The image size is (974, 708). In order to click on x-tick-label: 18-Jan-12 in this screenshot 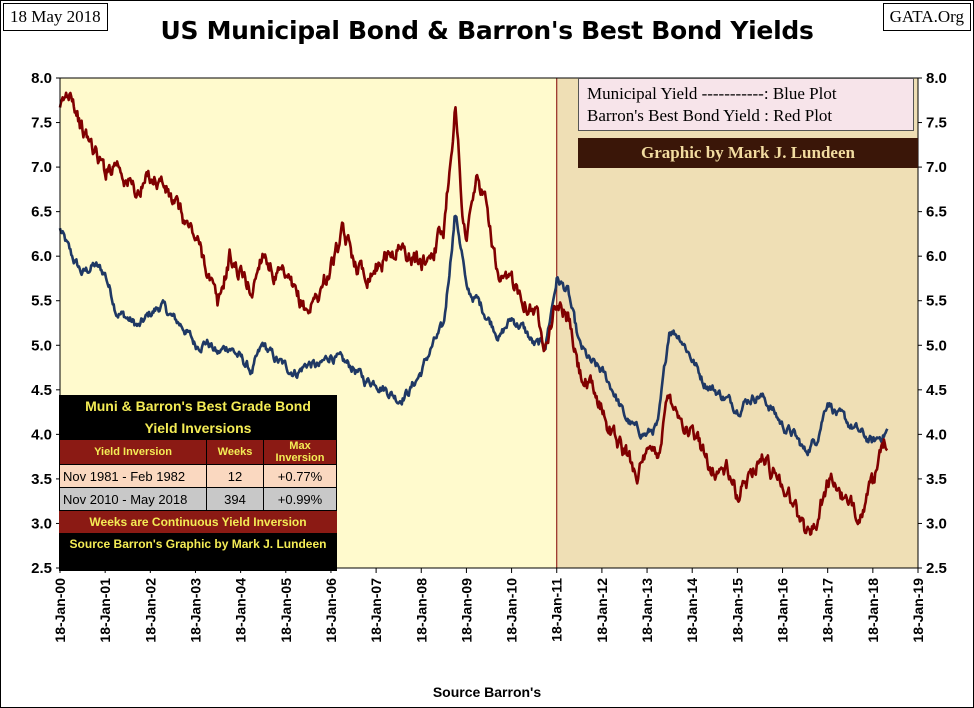, I will do `click(602, 610)`.